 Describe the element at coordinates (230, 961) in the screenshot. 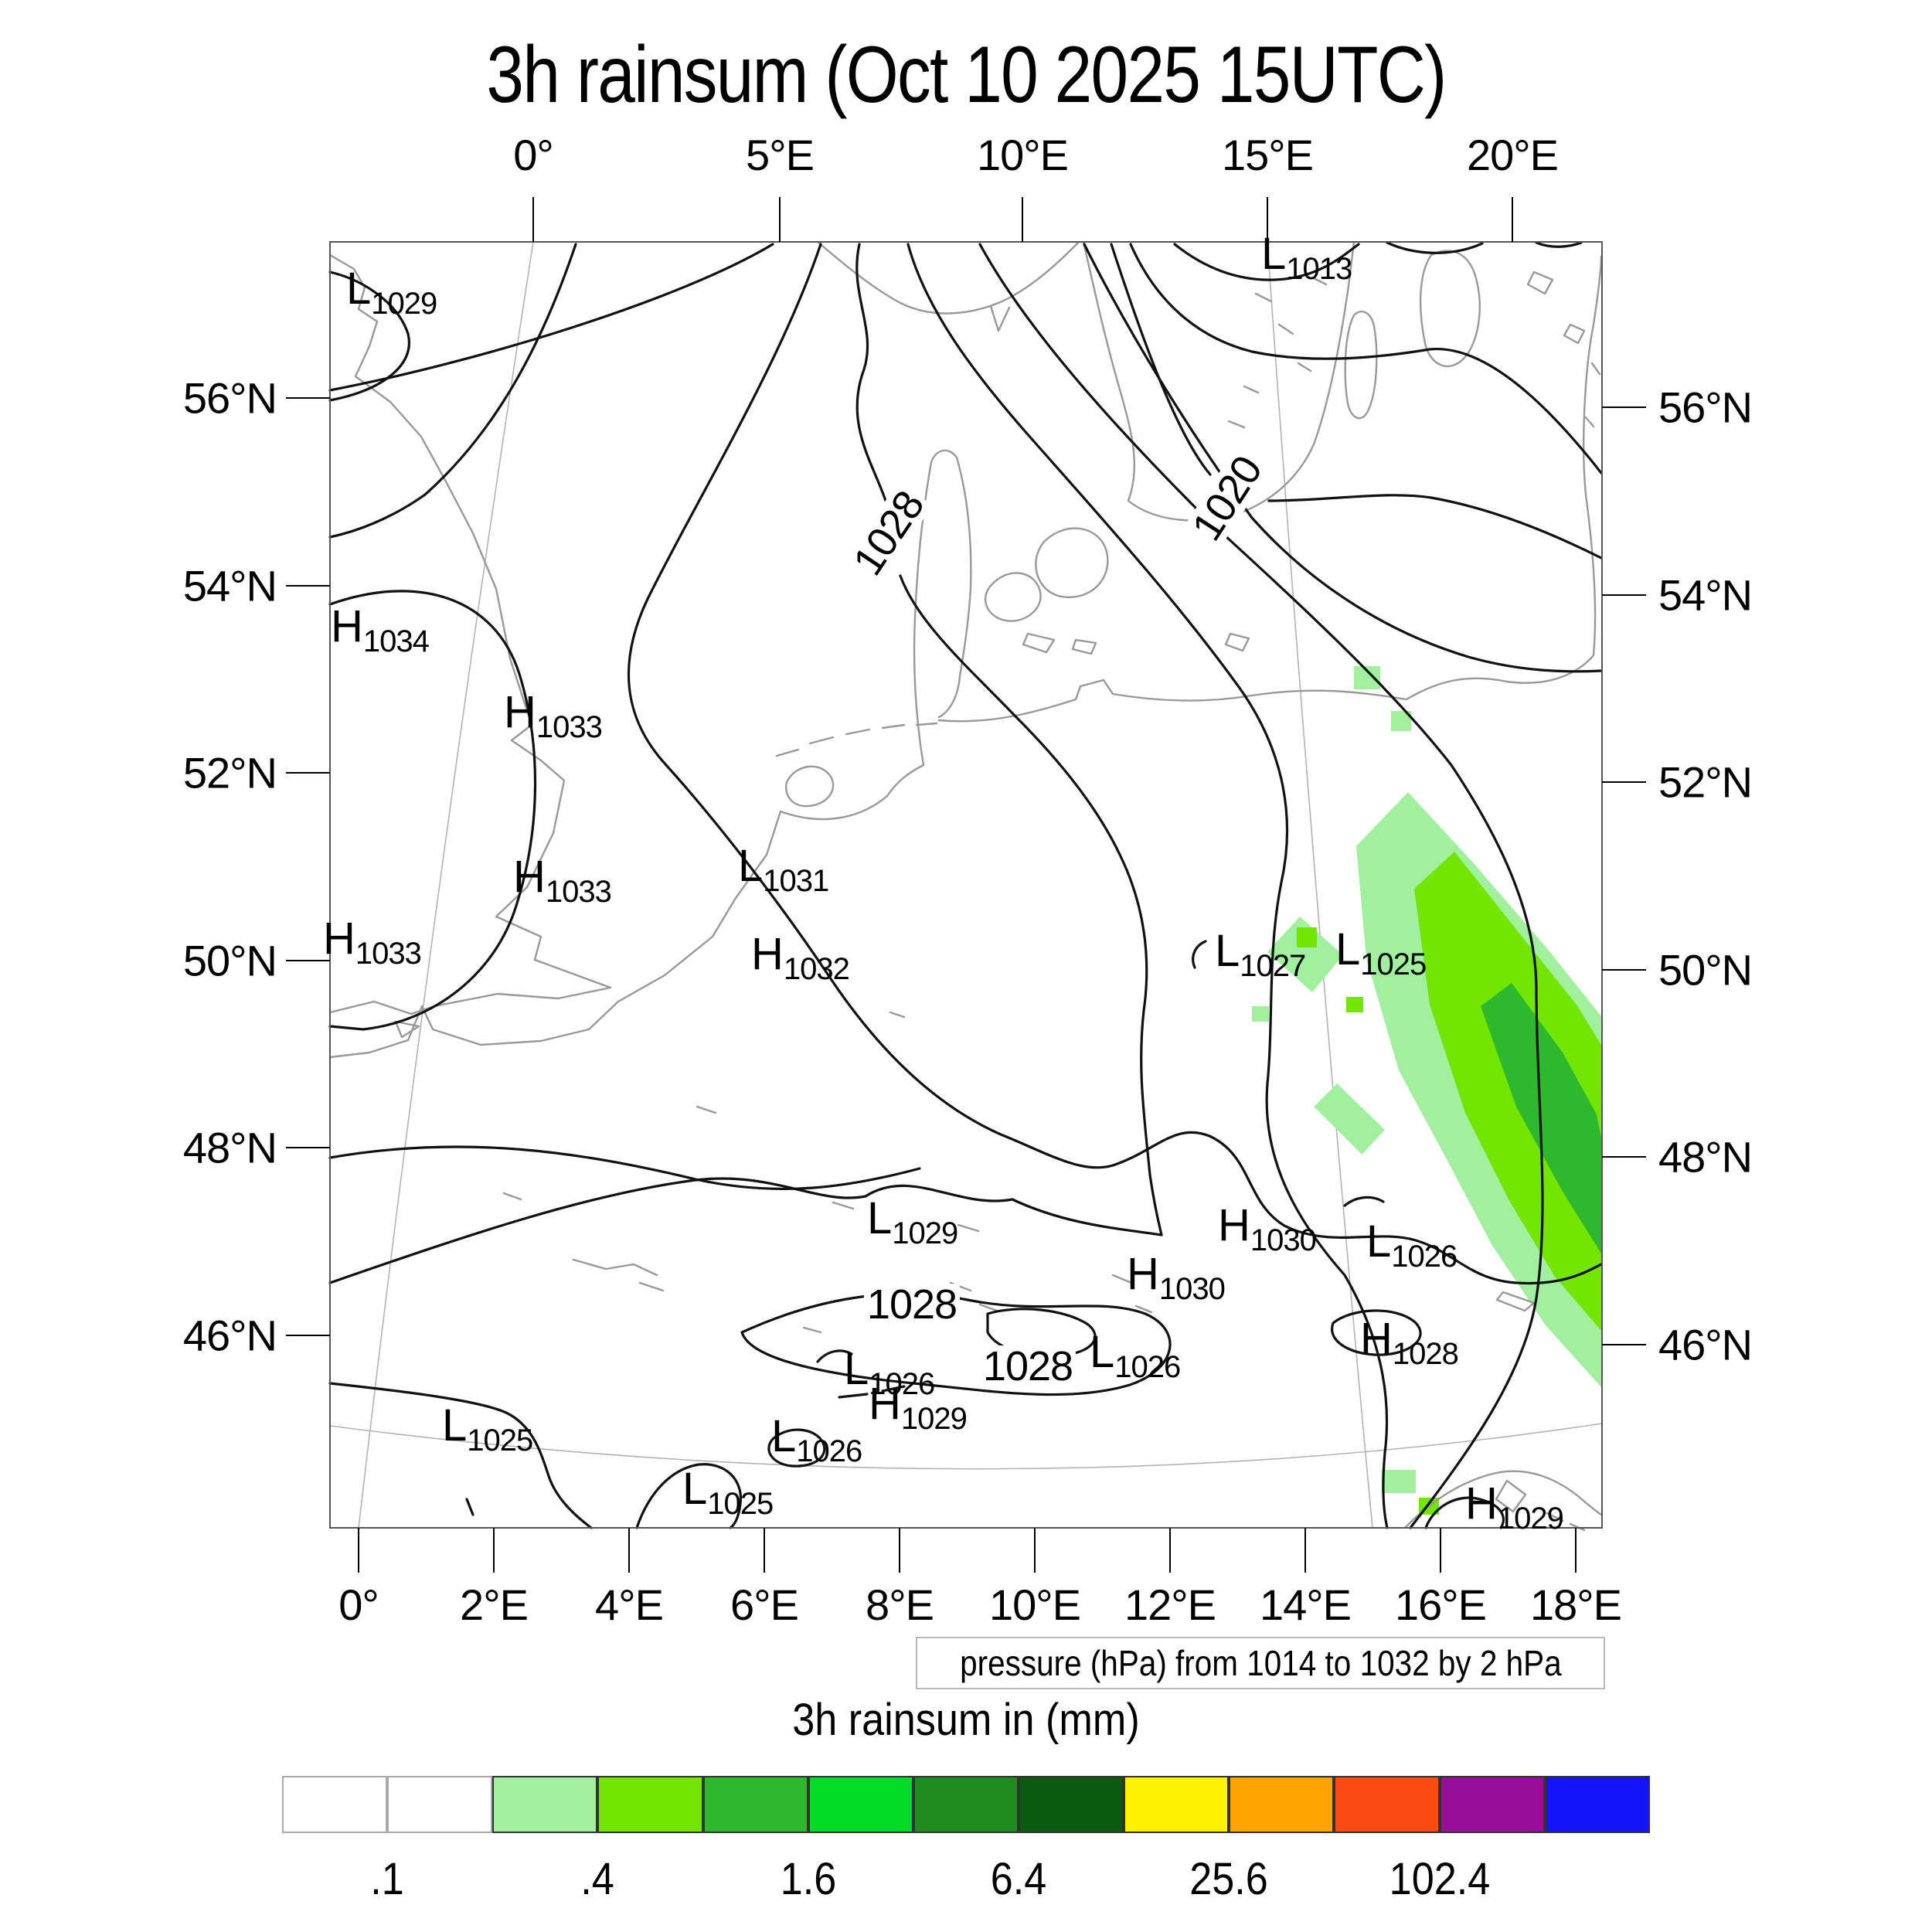

I see `left-axis-label: 50°N` at that location.